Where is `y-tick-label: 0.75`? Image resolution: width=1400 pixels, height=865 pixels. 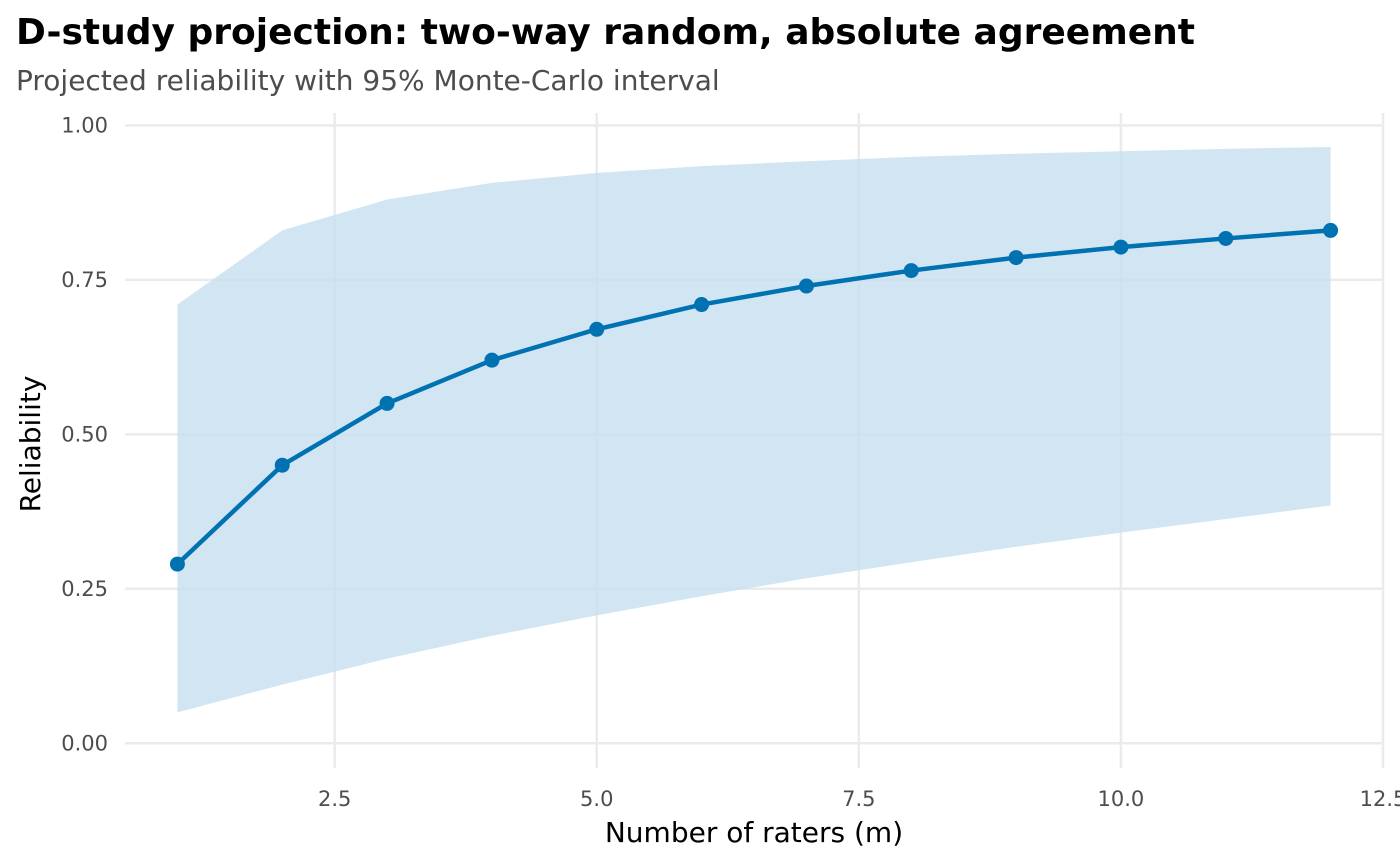 y-tick-label: 0.75 is located at coordinates (84, 280).